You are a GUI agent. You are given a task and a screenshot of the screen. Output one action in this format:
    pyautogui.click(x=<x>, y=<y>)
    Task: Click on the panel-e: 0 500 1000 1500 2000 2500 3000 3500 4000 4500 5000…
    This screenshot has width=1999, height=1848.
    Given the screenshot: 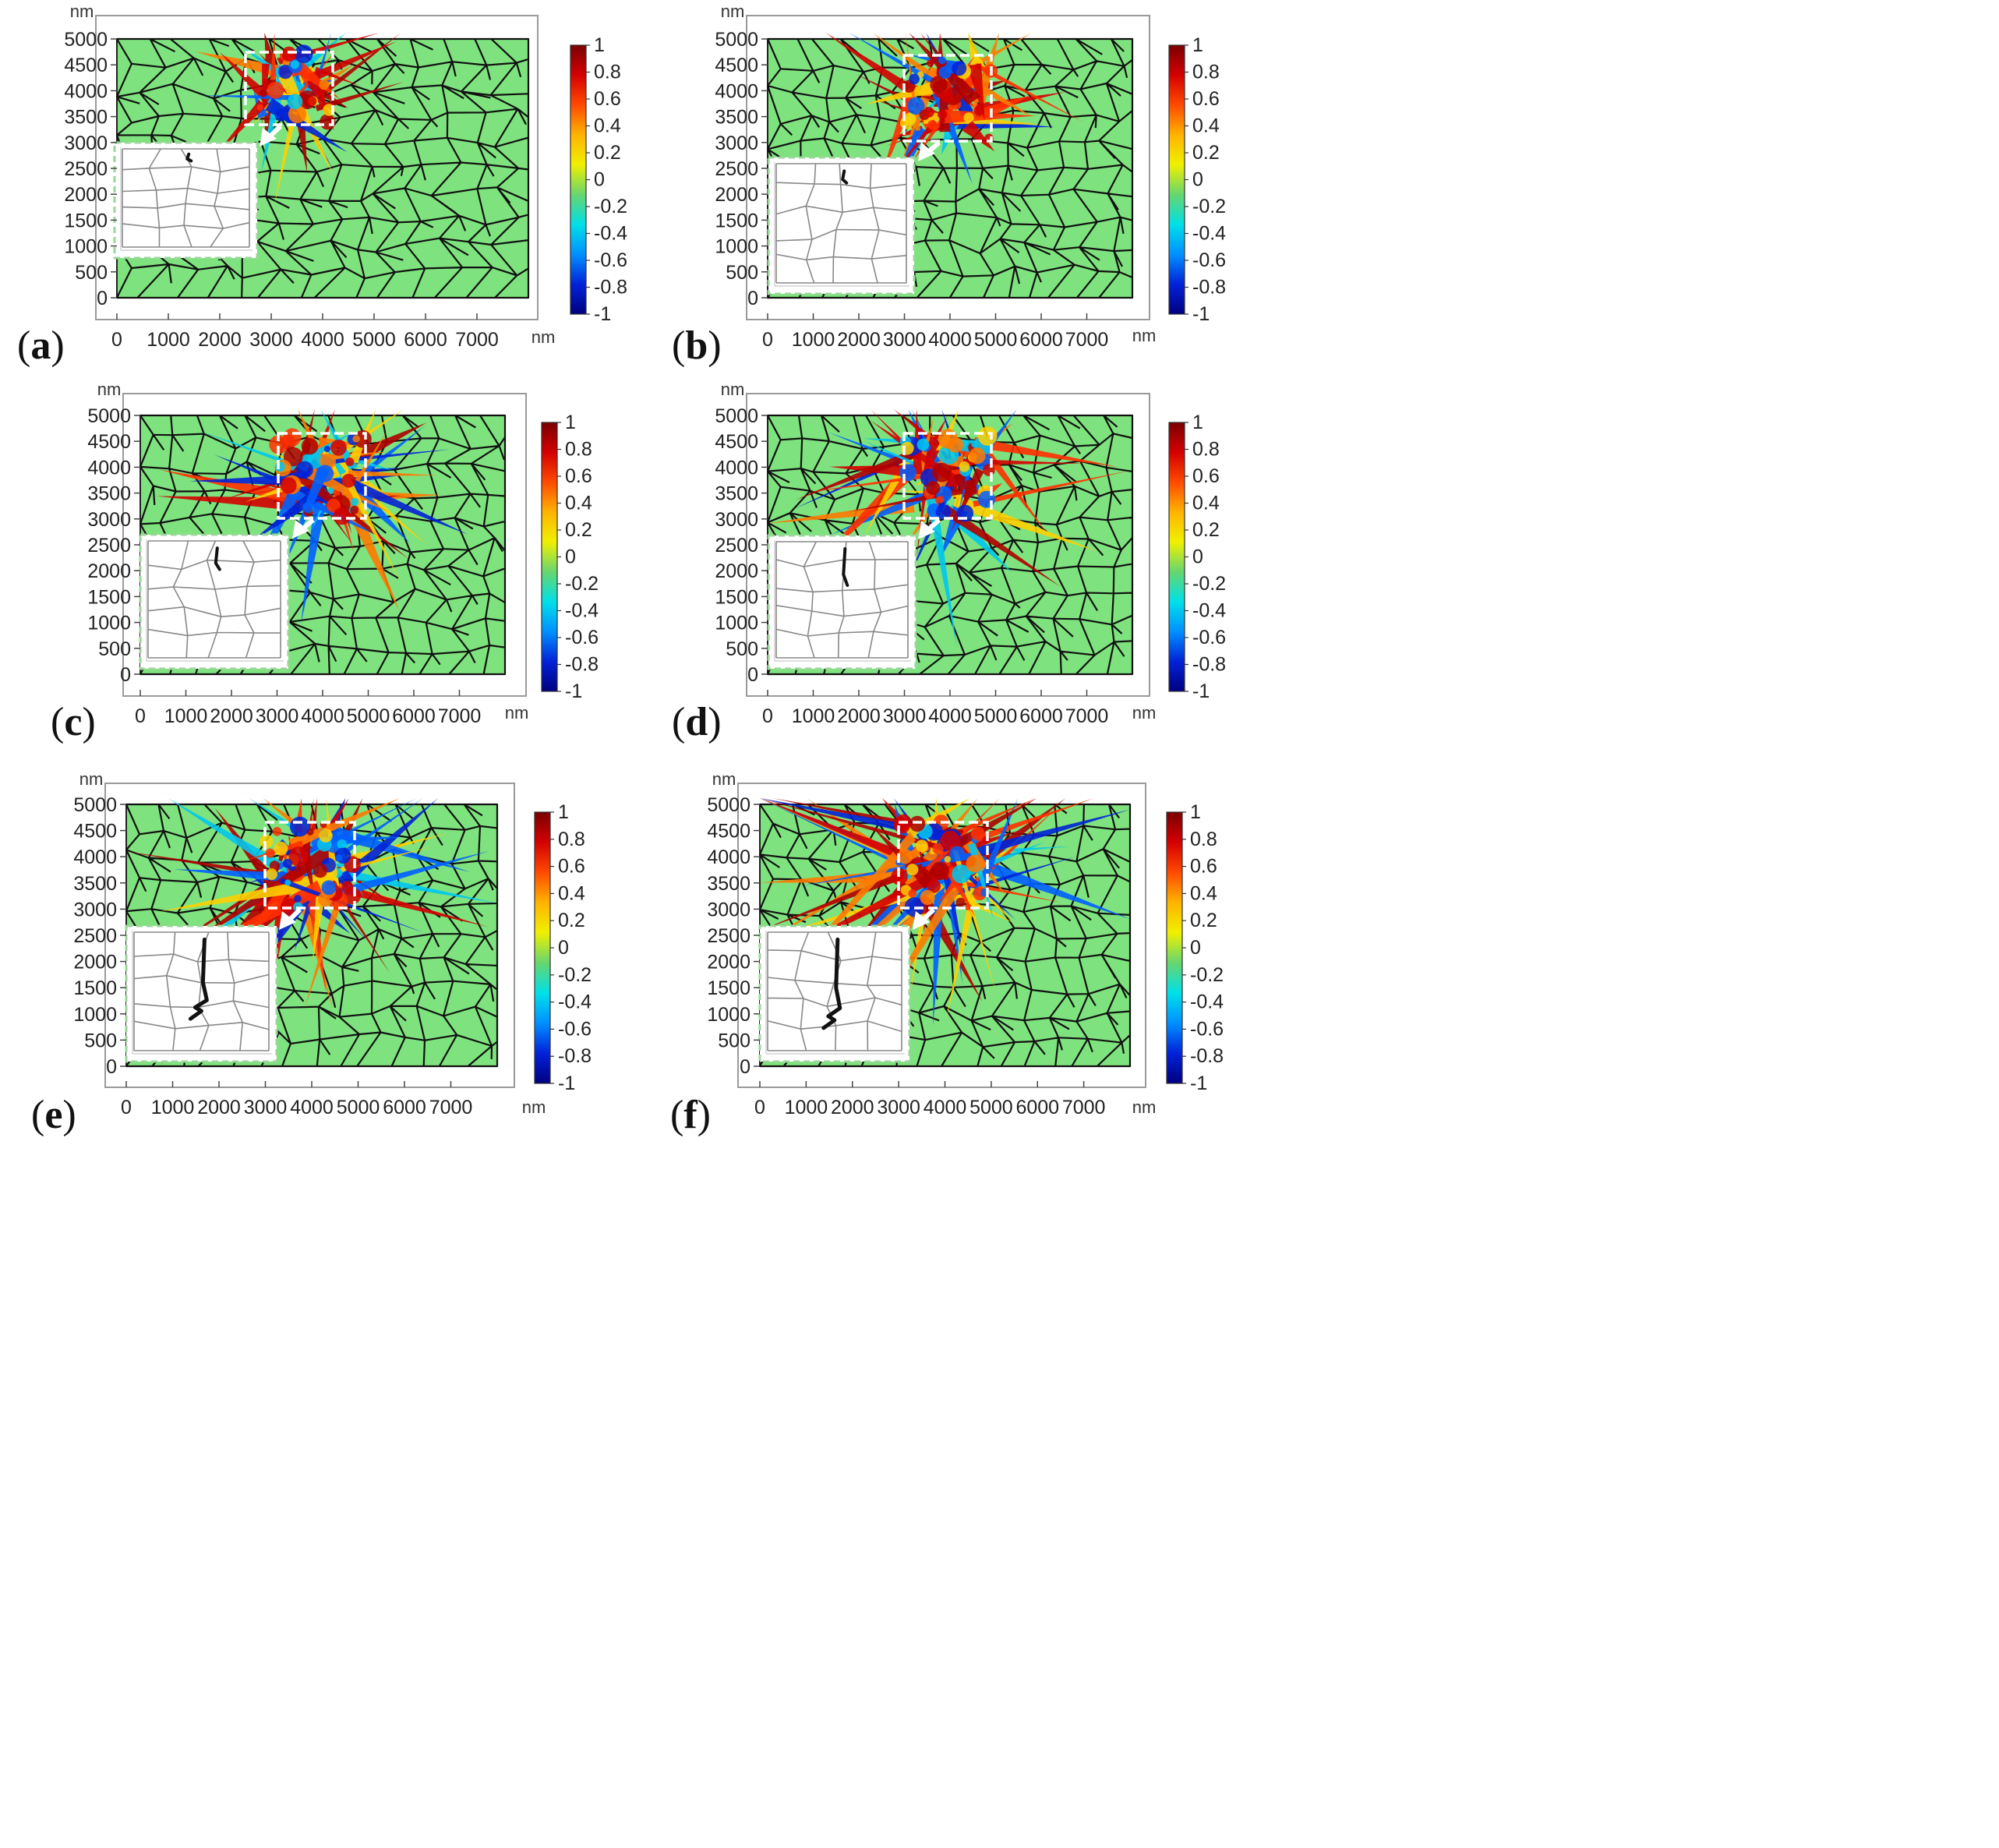 What is the action you would take?
    pyautogui.click(x=311, y=953)
    